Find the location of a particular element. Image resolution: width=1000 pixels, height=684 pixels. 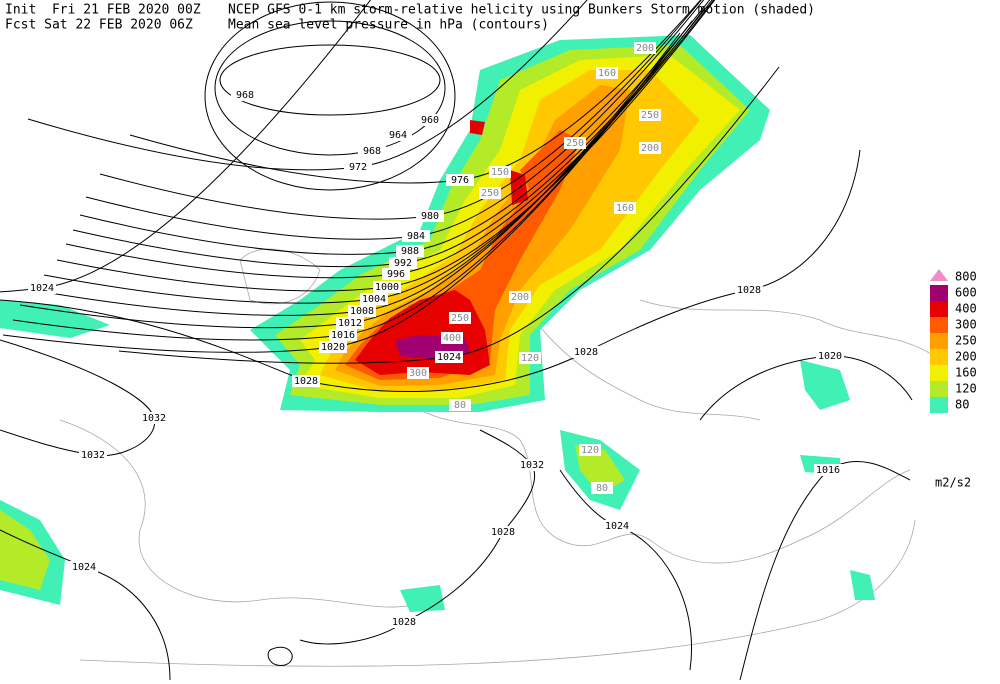

shade-label: 150 is located at coordinates (500, 172).